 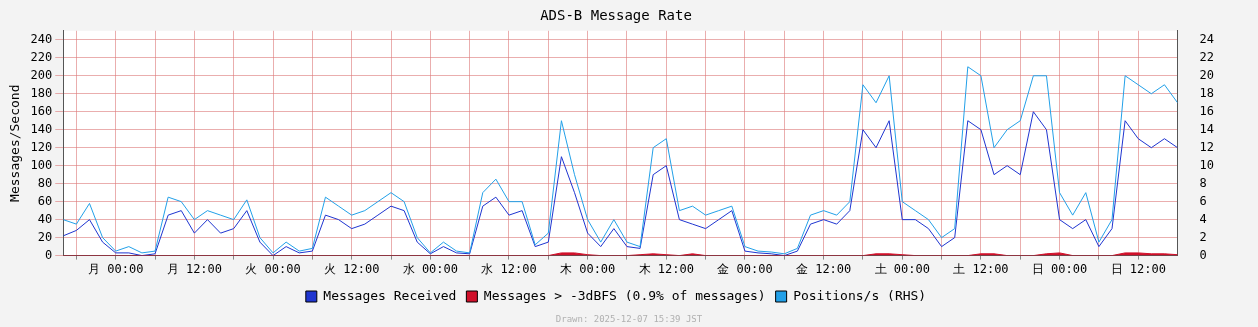 I want to click on legend-label: Messages Received, so click(x=390, y=295).